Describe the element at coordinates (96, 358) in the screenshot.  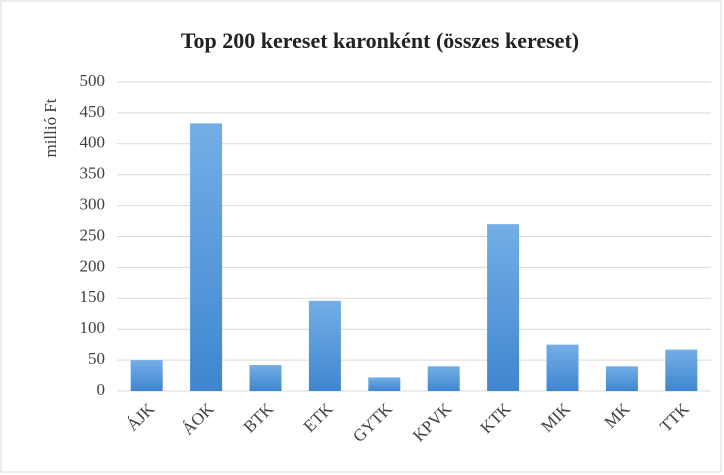
I see `y-tick-label: 50` at that location.